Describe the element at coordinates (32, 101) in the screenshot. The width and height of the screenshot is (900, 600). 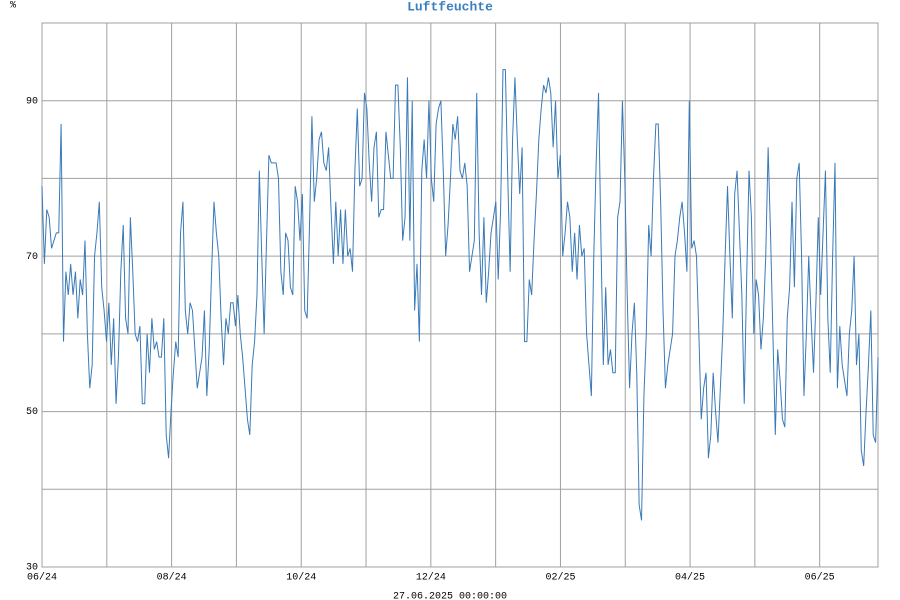
I see `y-tick-label: 90` at that location.